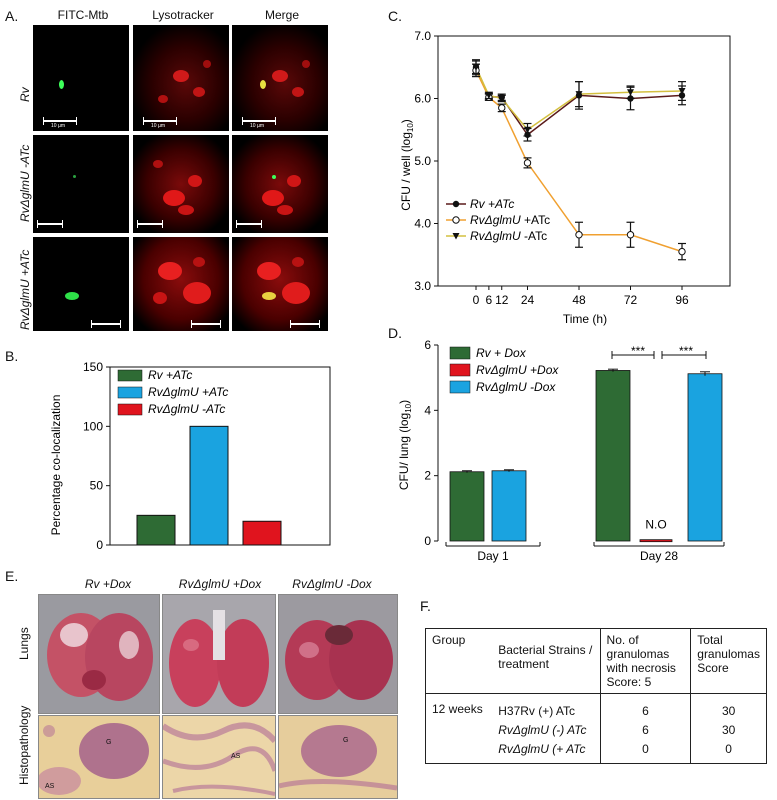  I want to click on chart-b-ylabel: Percentage co-localization, so click(56, 465).